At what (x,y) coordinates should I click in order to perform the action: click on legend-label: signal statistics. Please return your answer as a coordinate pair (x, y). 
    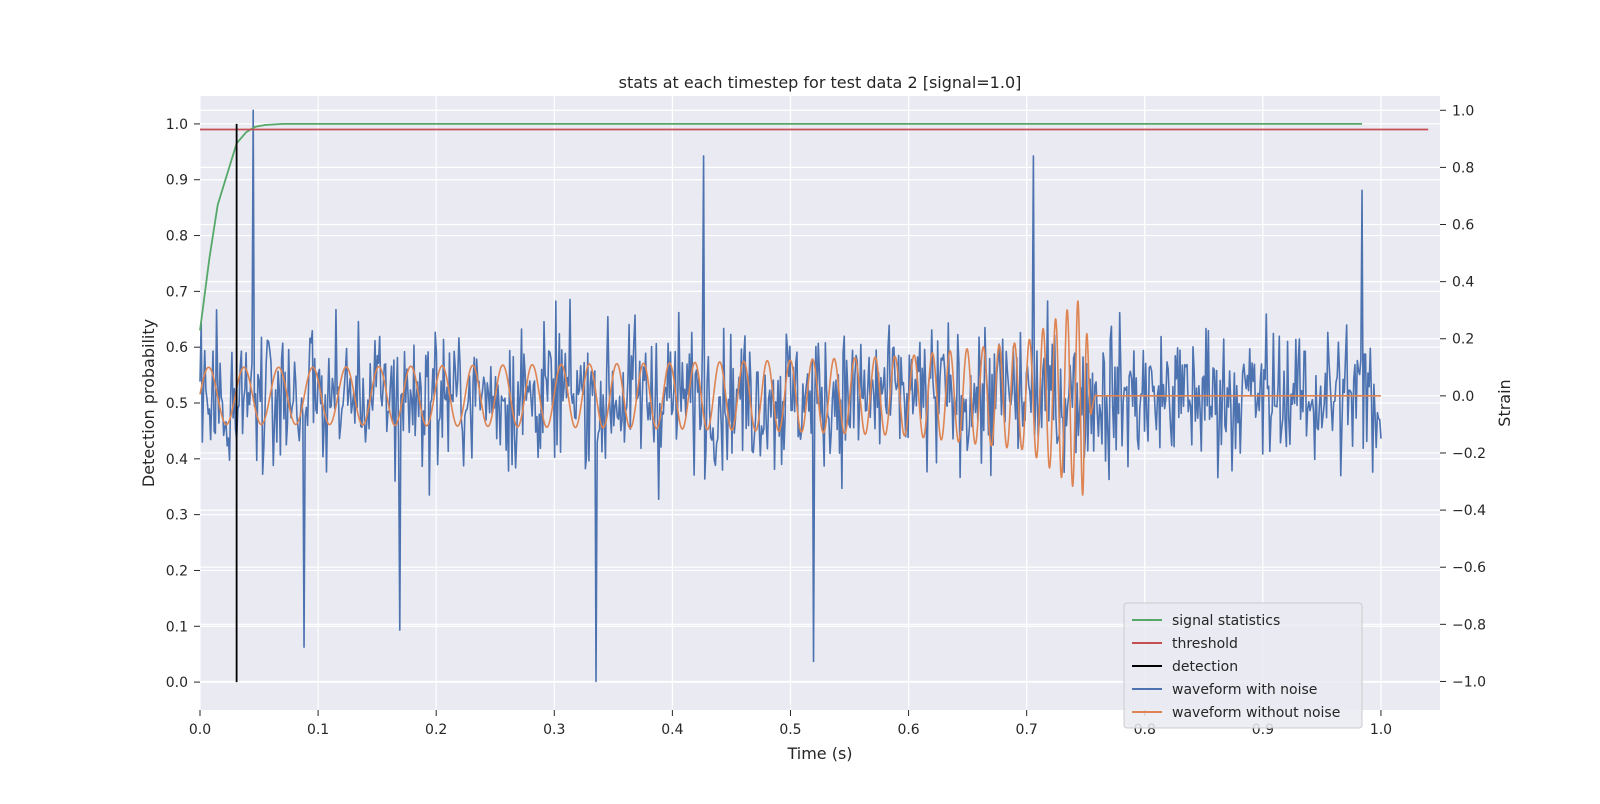
    Looking at the image, I should click on (1226, 621).